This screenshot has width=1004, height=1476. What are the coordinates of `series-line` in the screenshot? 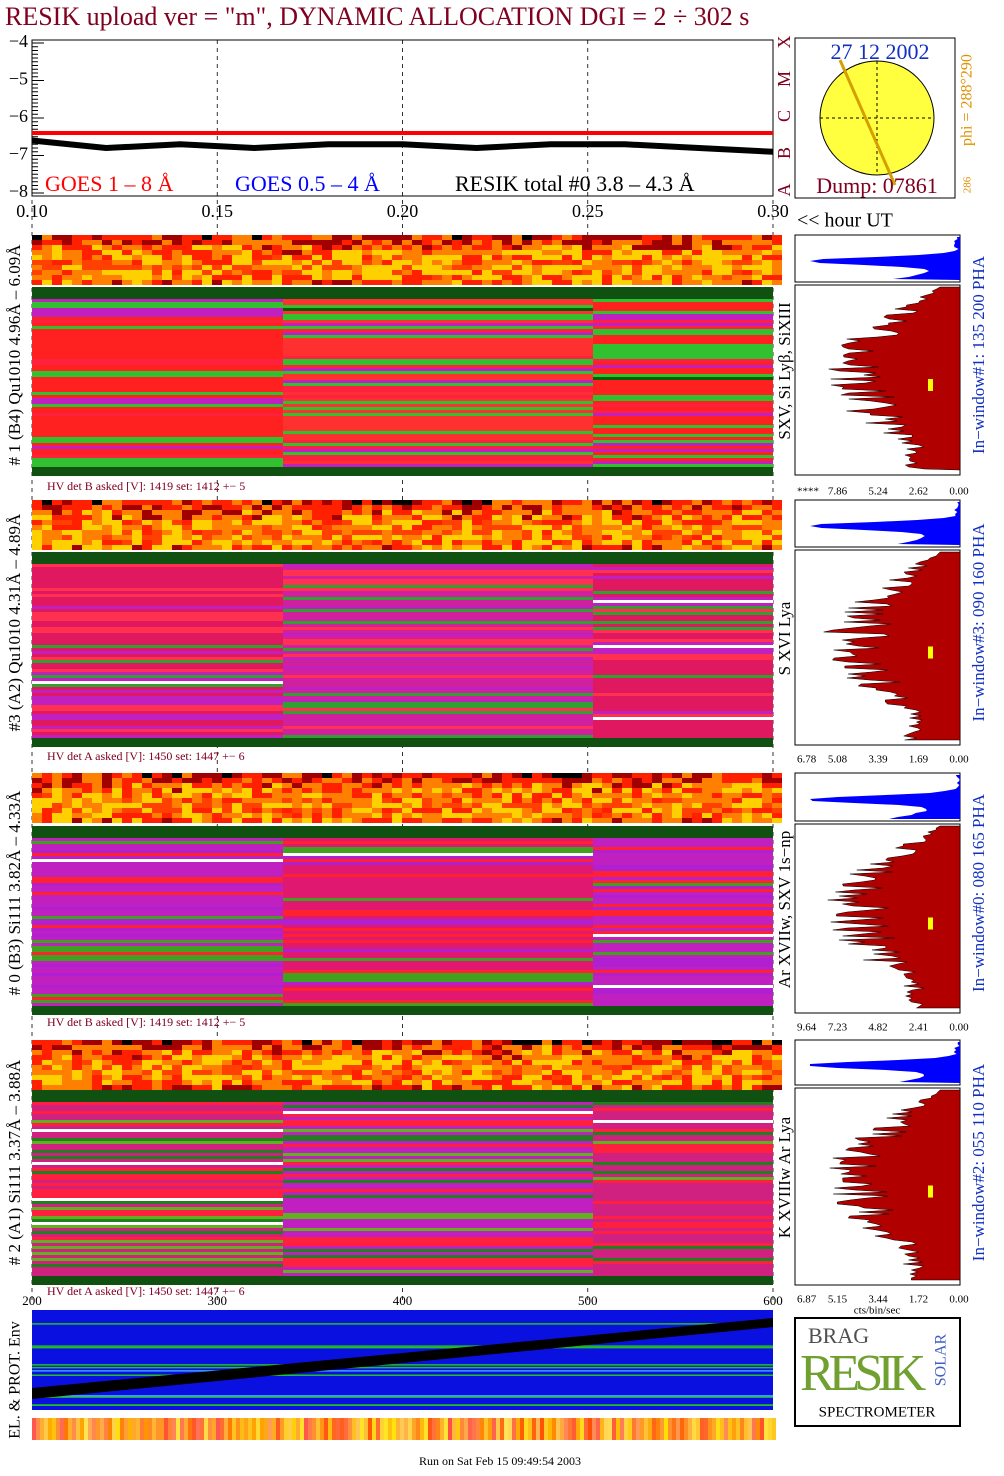 It's located at (402, 146).